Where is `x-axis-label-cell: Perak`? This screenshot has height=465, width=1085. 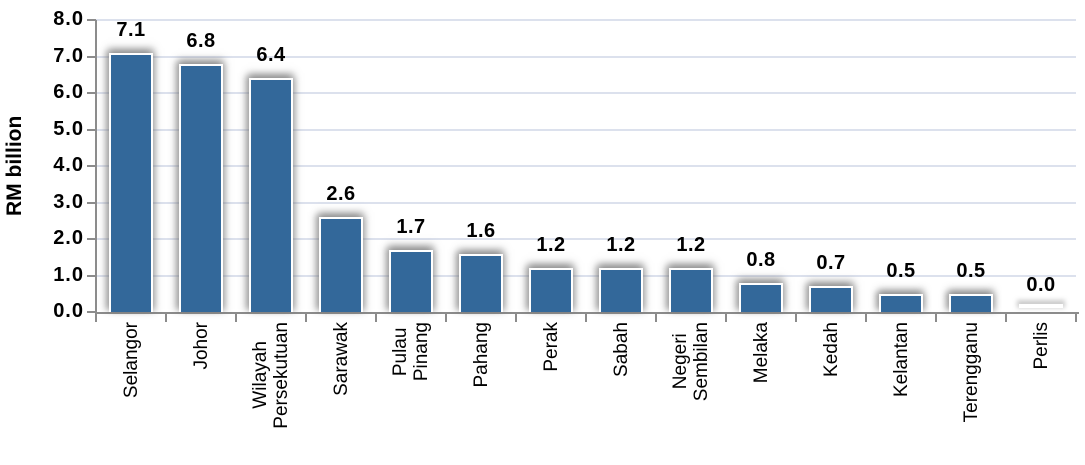
x-axis-label-cell: Perak is located at coordinates (551, 393).